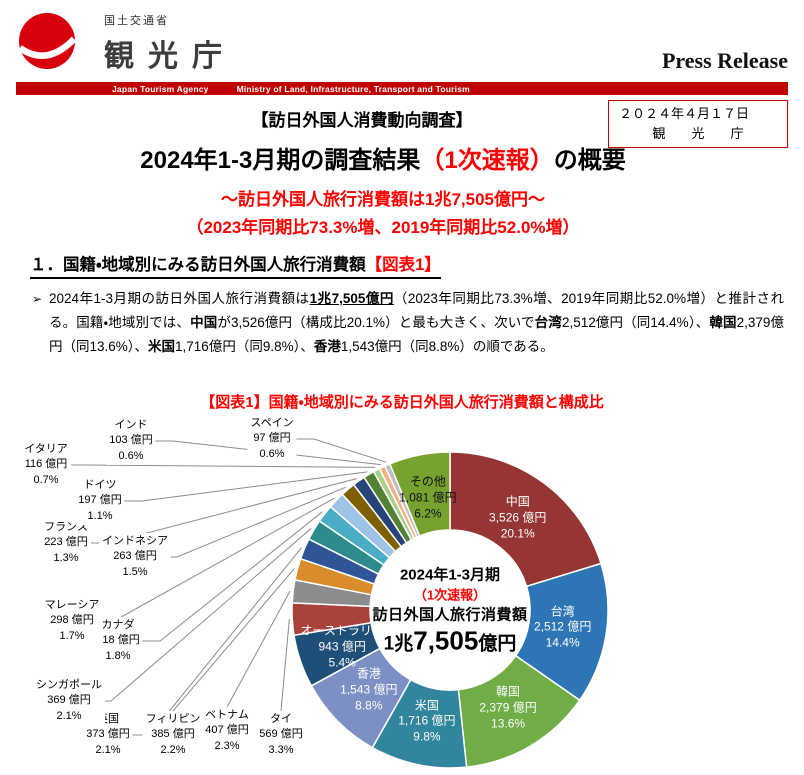  What do you see at coordinates (698, 134) in the screenshot?
I see `date-box-agency: 観 光 庁` at bounding box center [698, 134].